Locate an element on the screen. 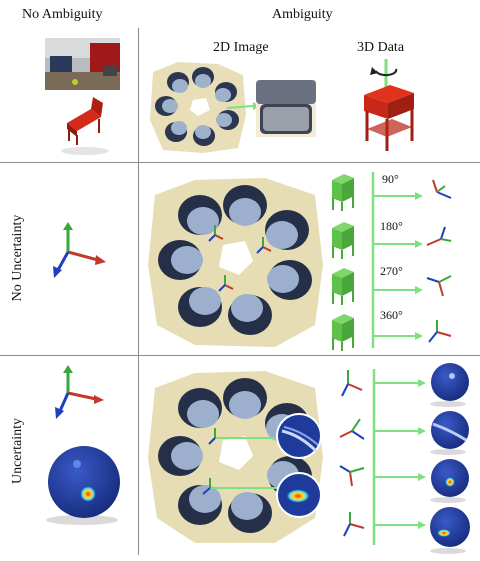  zoom-circle-hotspot is located at coordinates (299, 495).